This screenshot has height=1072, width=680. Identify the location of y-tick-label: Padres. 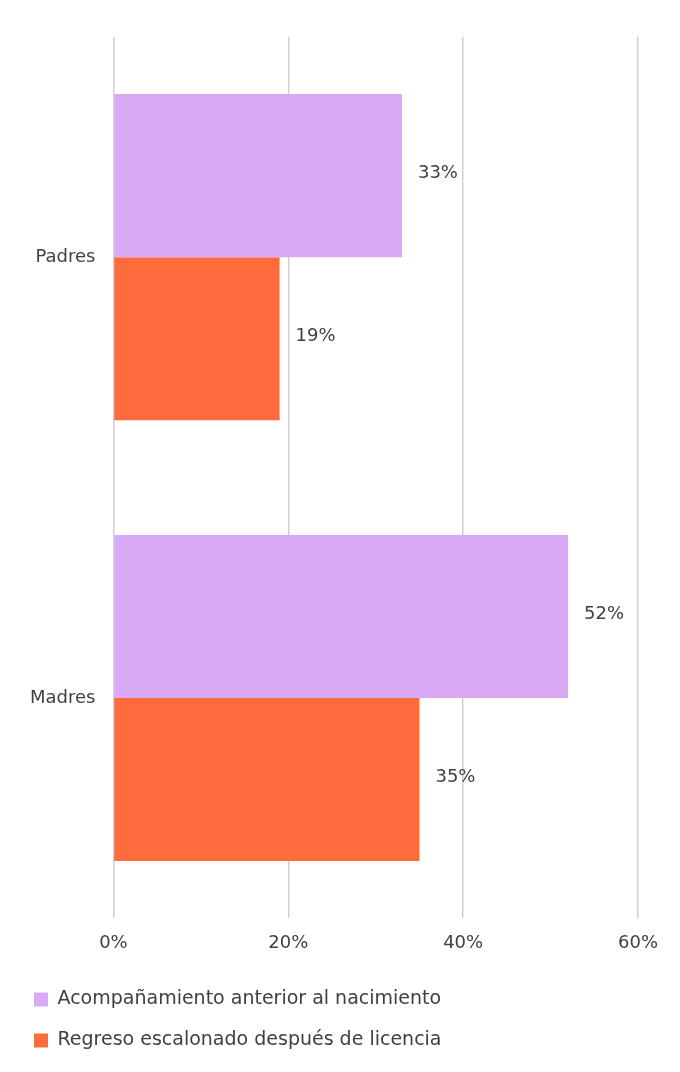
(65, 255).